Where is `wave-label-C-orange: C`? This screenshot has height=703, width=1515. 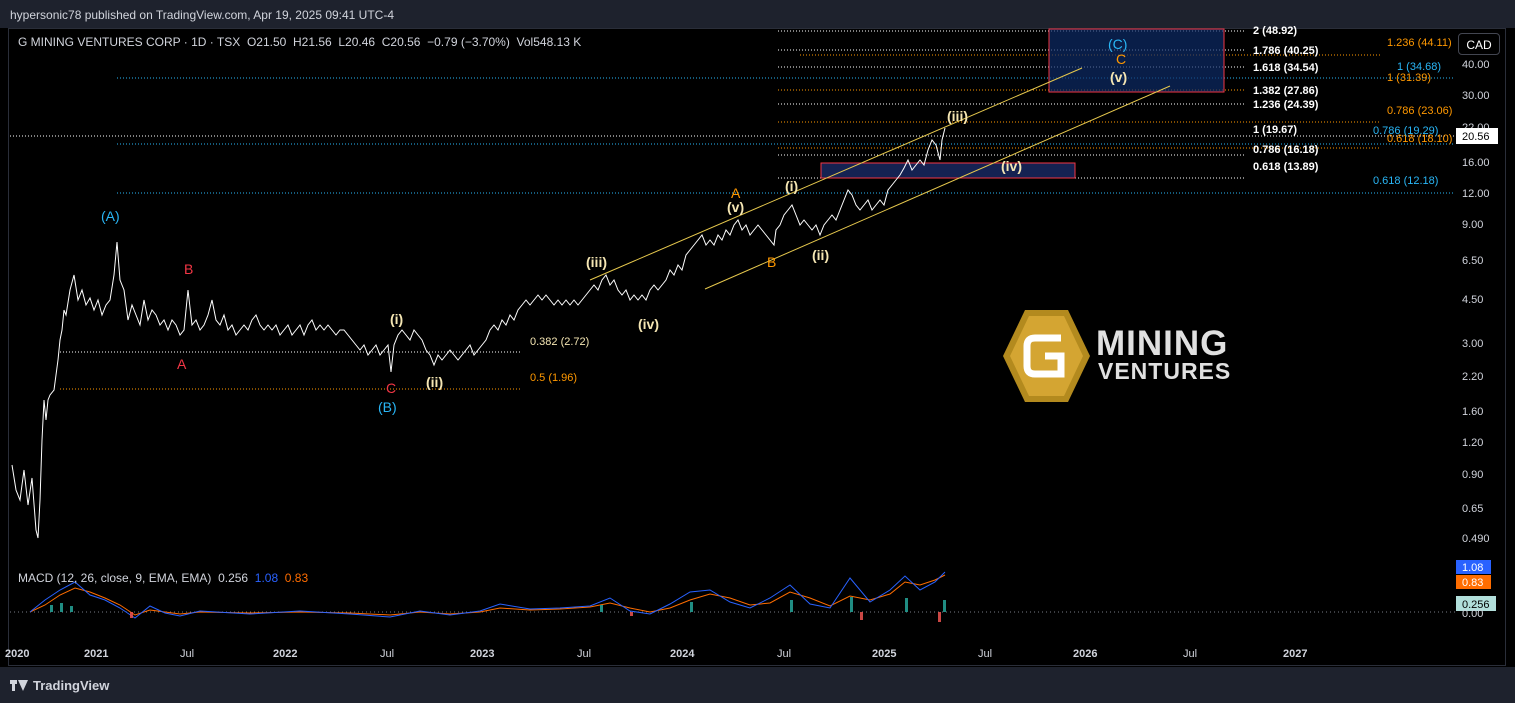
wave-label-C-orange: C is located at coordinates (1121, 59).